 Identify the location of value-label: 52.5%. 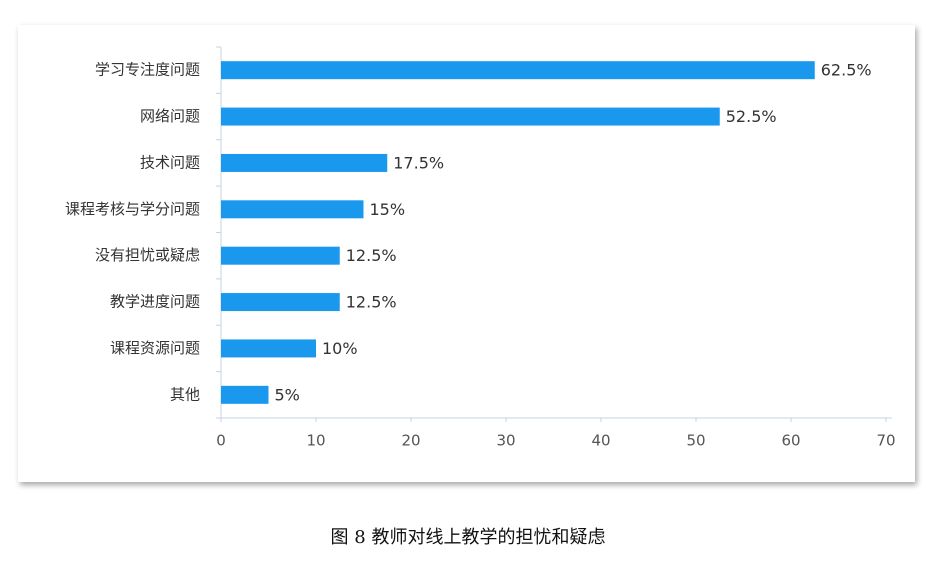
(751, 116).